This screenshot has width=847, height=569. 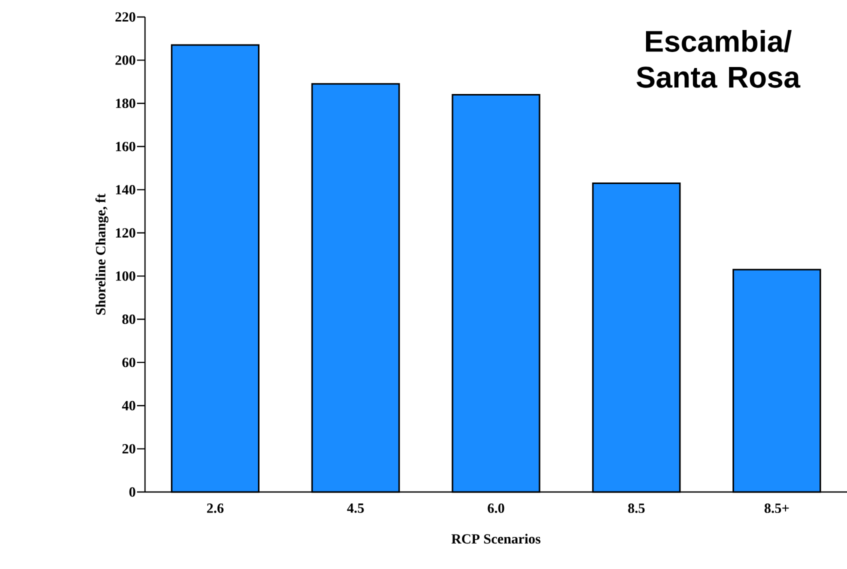 What do you see at coordinates (129, 405) in the screenshot?
I see `y-tick-label: 40` at bounding box center [129, 405].